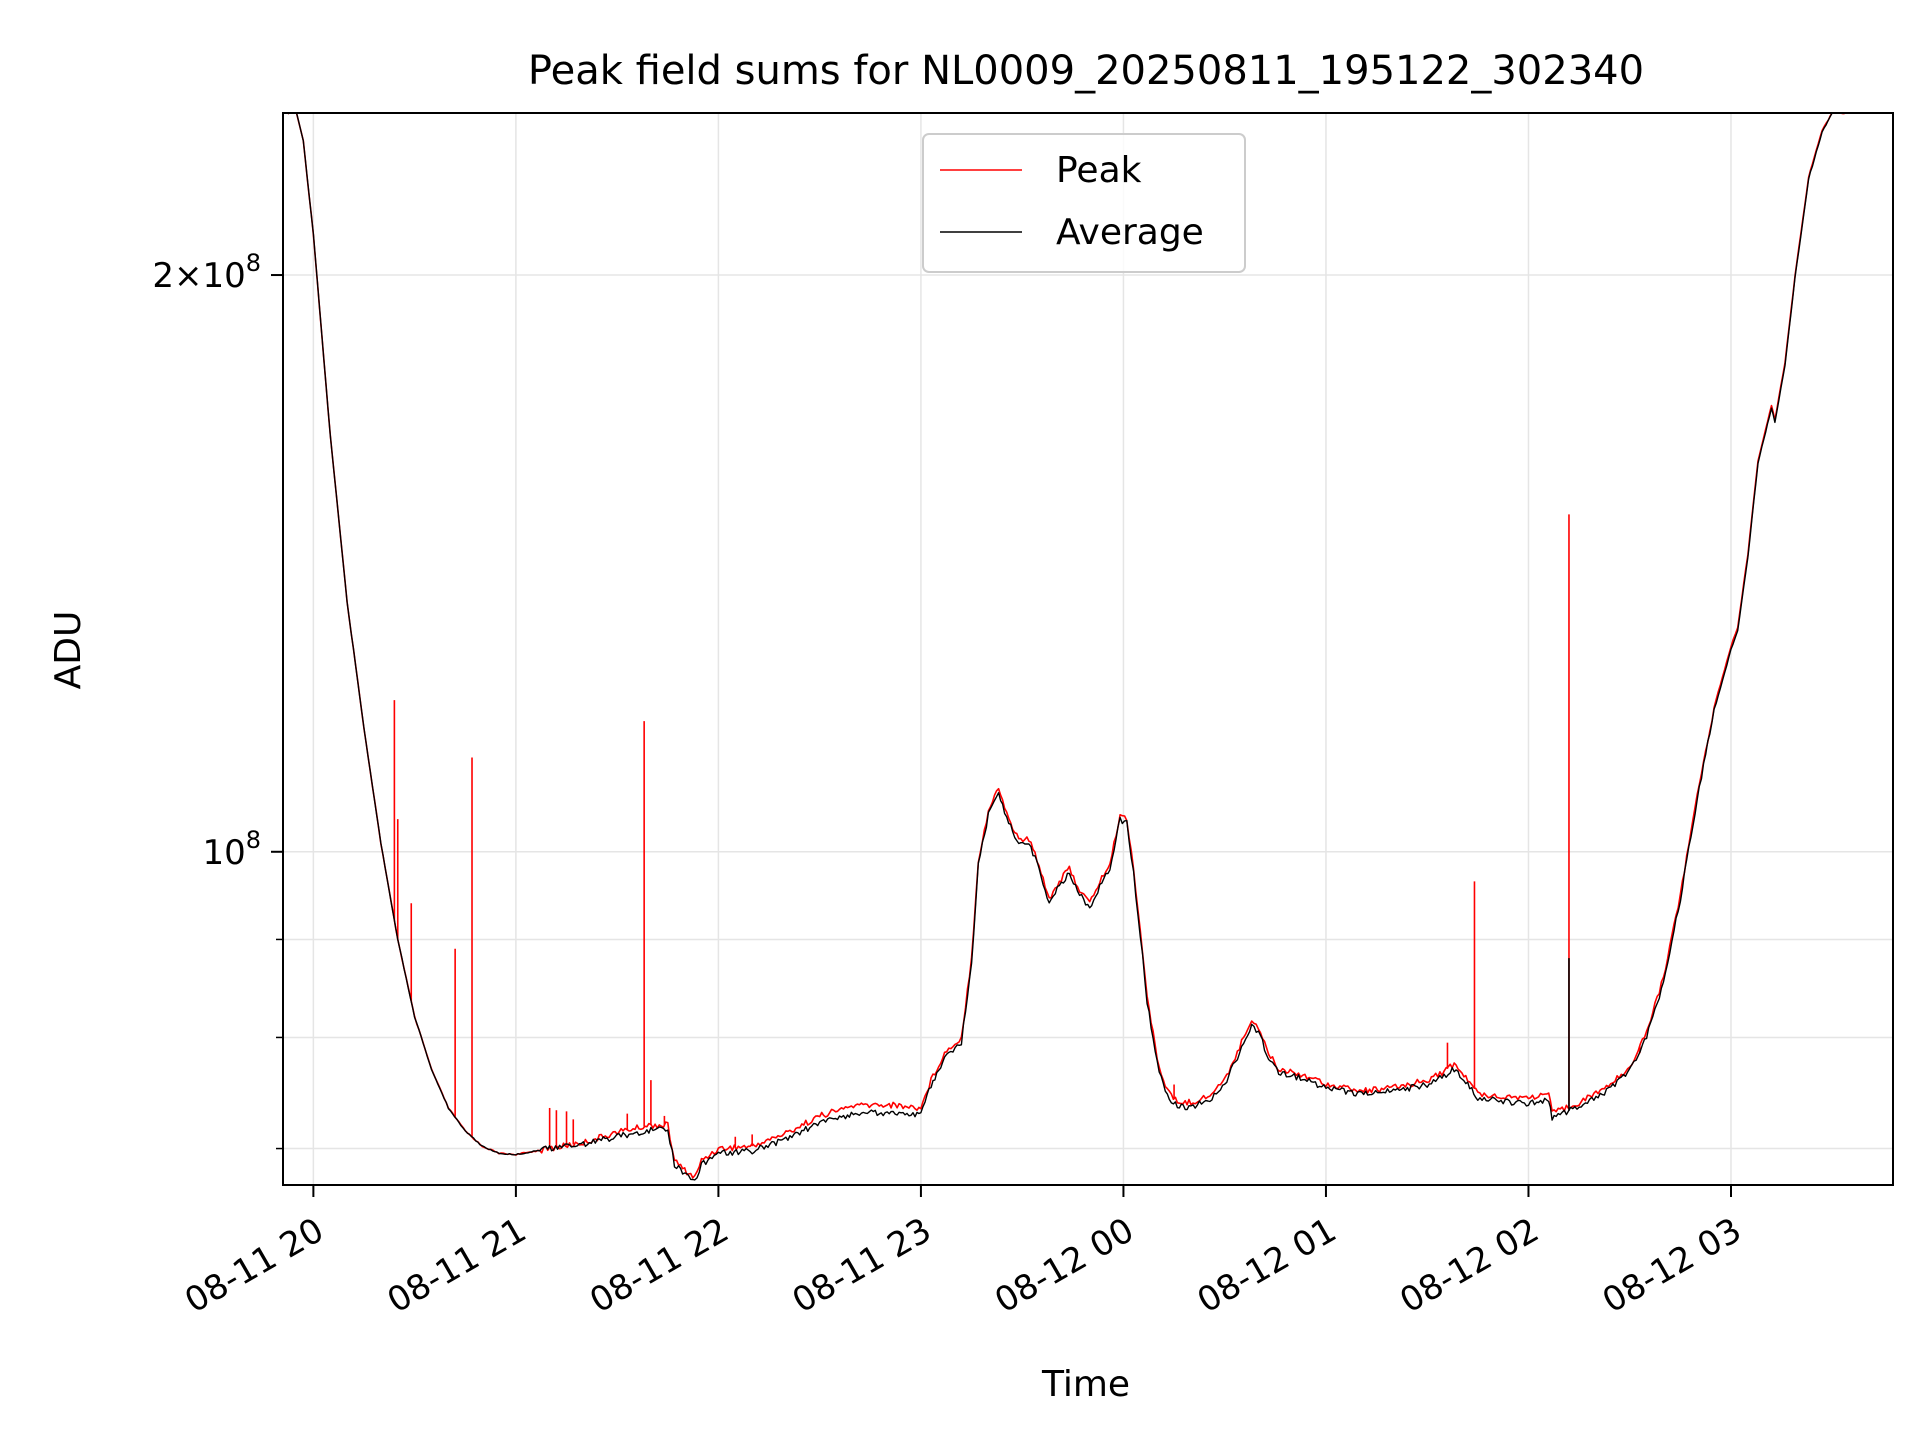  What do you see at coordinates (1085, 1384) in the screenshot?
I see `x-axis-label: Time` at bounding box center [1085, 1384].